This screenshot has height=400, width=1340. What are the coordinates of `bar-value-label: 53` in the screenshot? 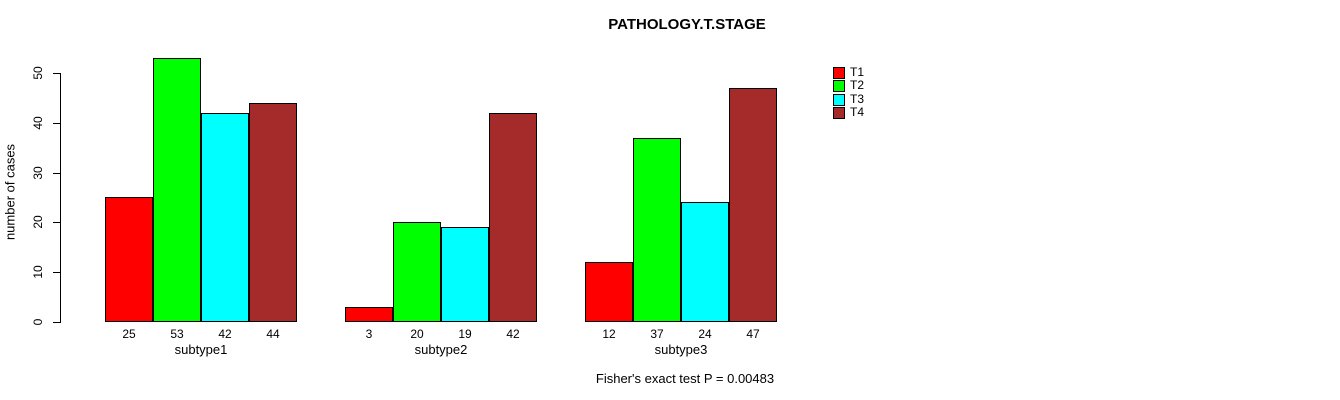 It's located at (177, 334).